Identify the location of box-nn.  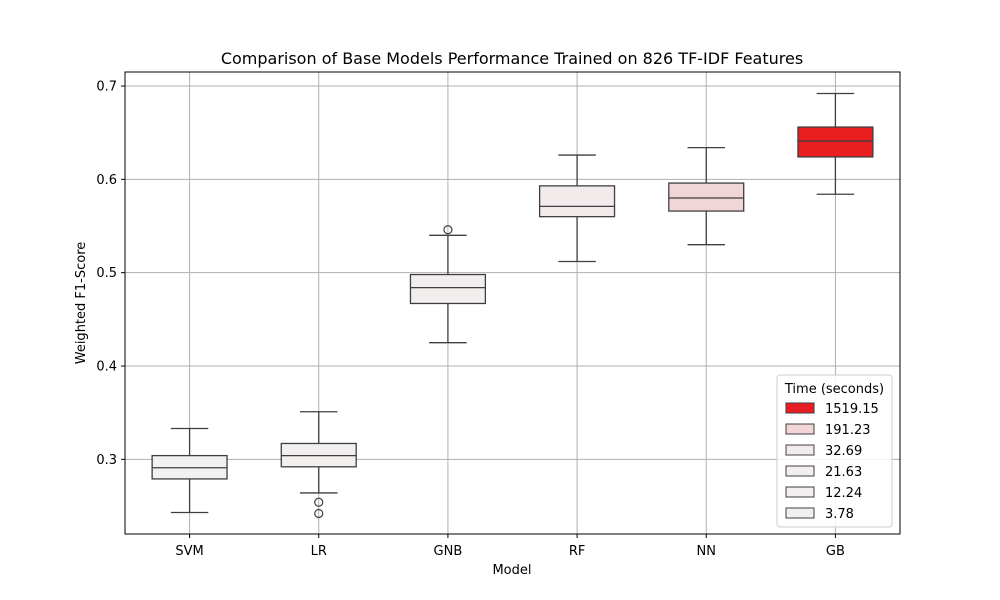
(706, 196).